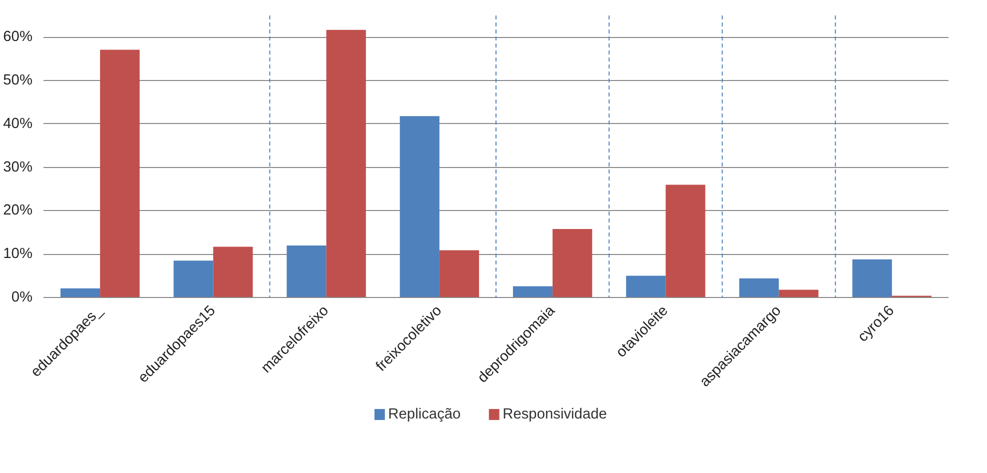 Image resolution: width=987 pixels, height=473 pixels. Describe the element at coordinates (18, 210) in the screenshot. I see `y-tick-label: 20%` at that location.